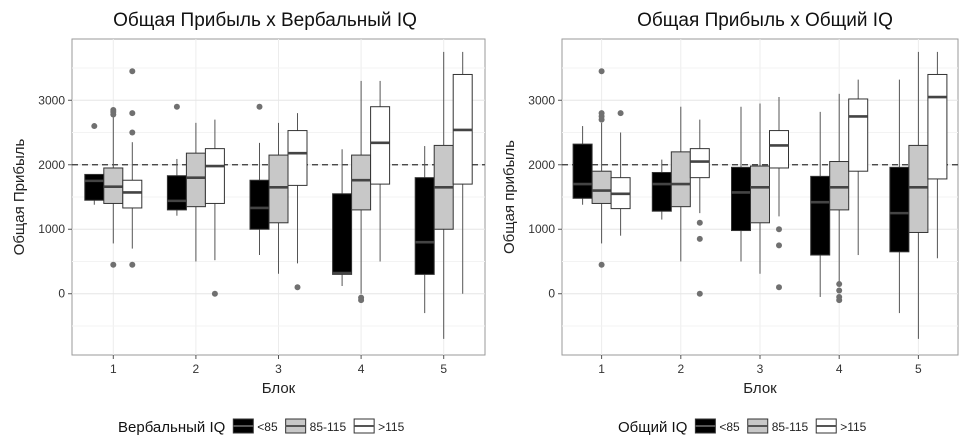  I want to click on y-axis-title: Общая прибыль, so click(509, 197).